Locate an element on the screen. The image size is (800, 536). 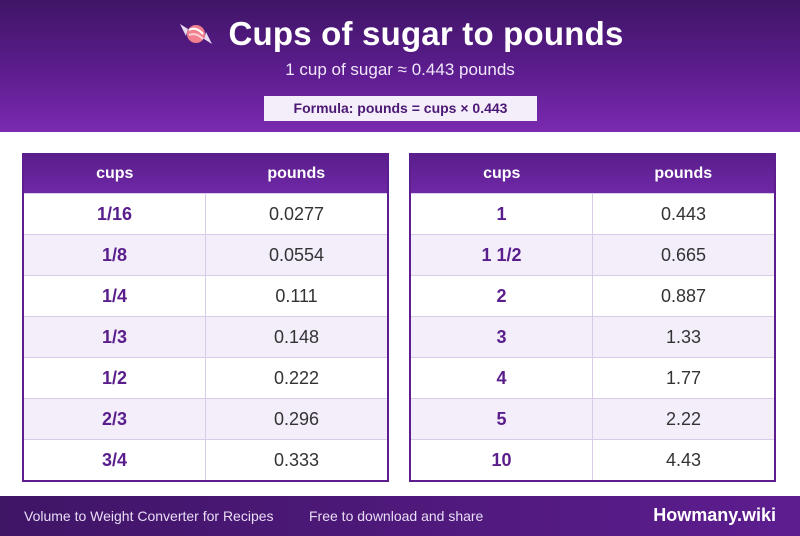
pounds-cell: 0.443 is located at coordinates (683, 213).